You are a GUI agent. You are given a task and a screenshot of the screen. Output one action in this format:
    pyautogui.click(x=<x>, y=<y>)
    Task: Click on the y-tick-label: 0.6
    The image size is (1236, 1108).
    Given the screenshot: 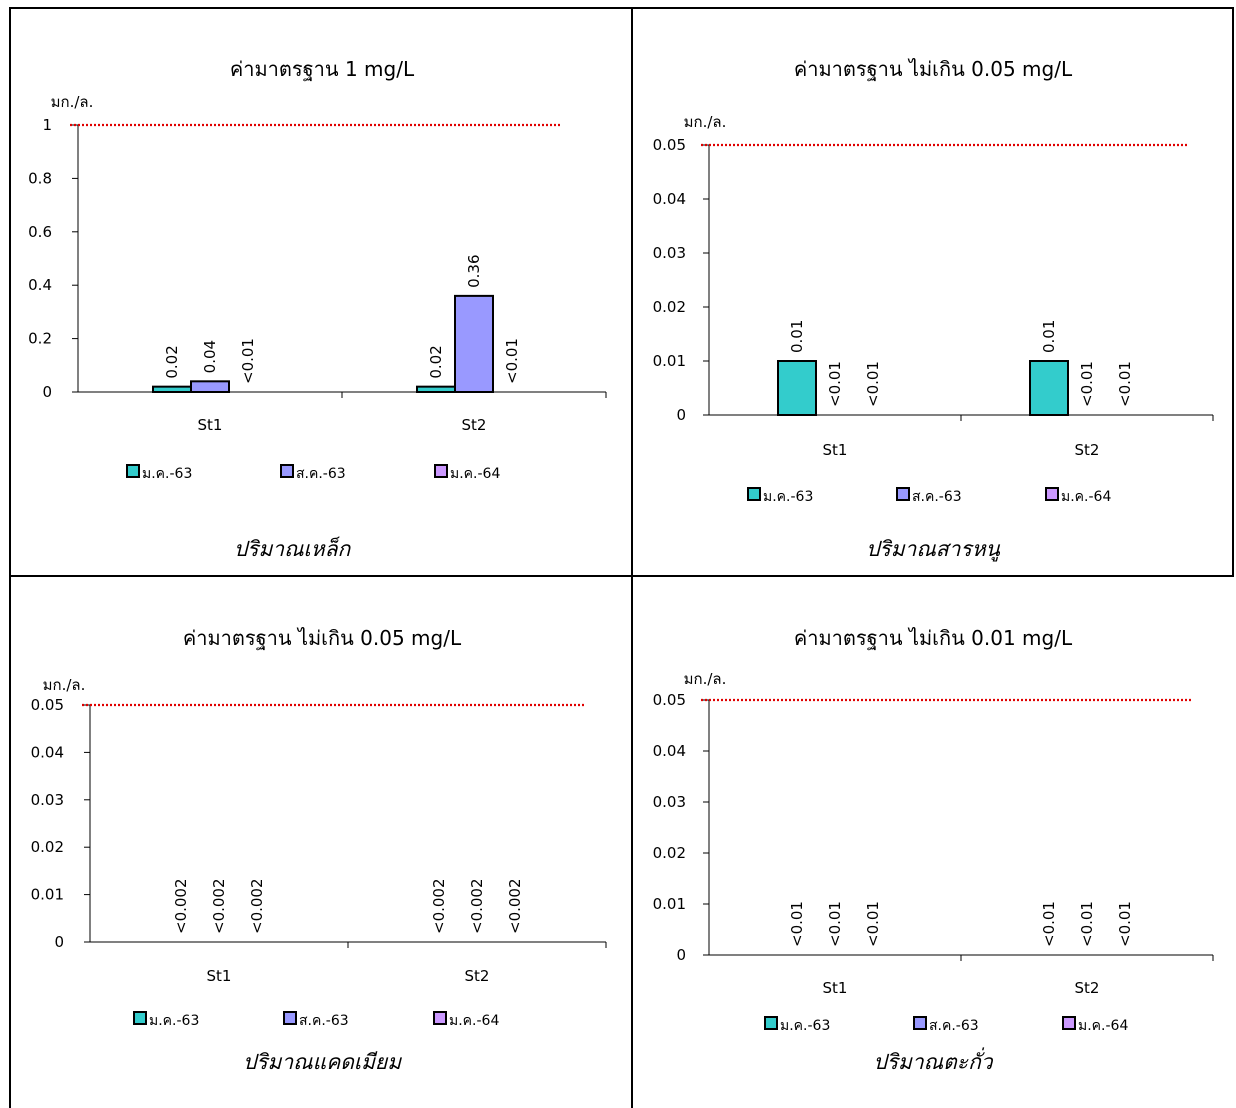 What is the action you would take?
    pyautogui.click(x=40, y=232)
    